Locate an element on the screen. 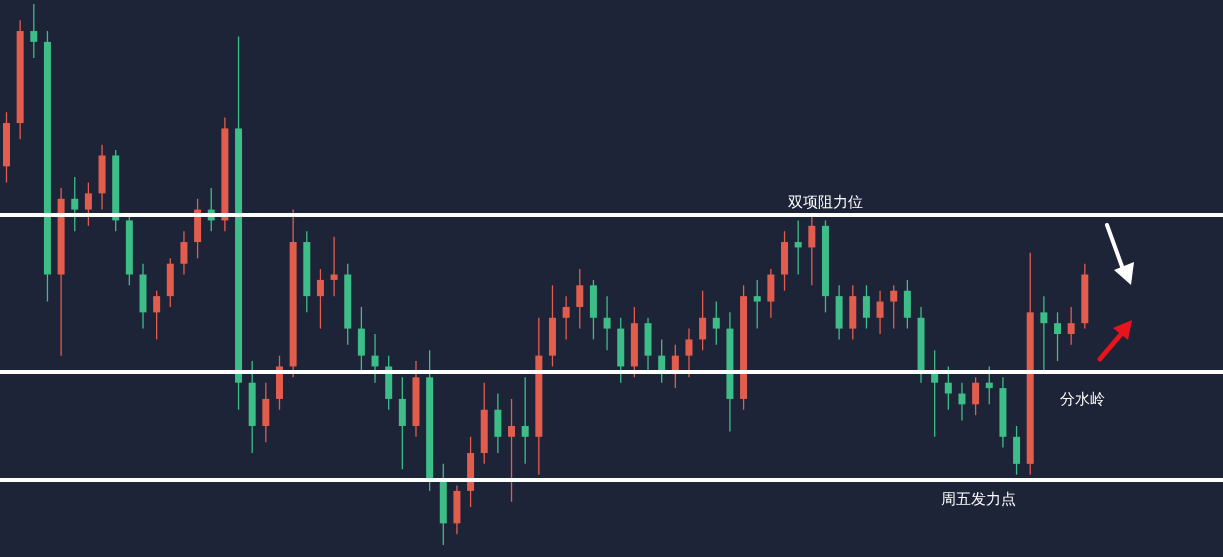 This screenshot has height=557, width=1223. ref-line-label: 分水岭 is located at coordinates (1082, 398).